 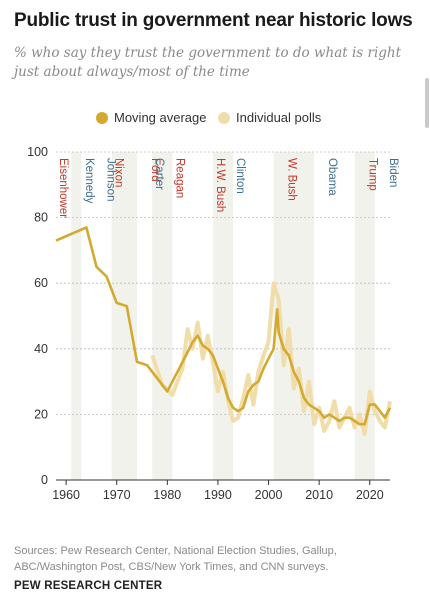 I want to click on president-label-clinton: Clinton, so click(x=240, y=176).